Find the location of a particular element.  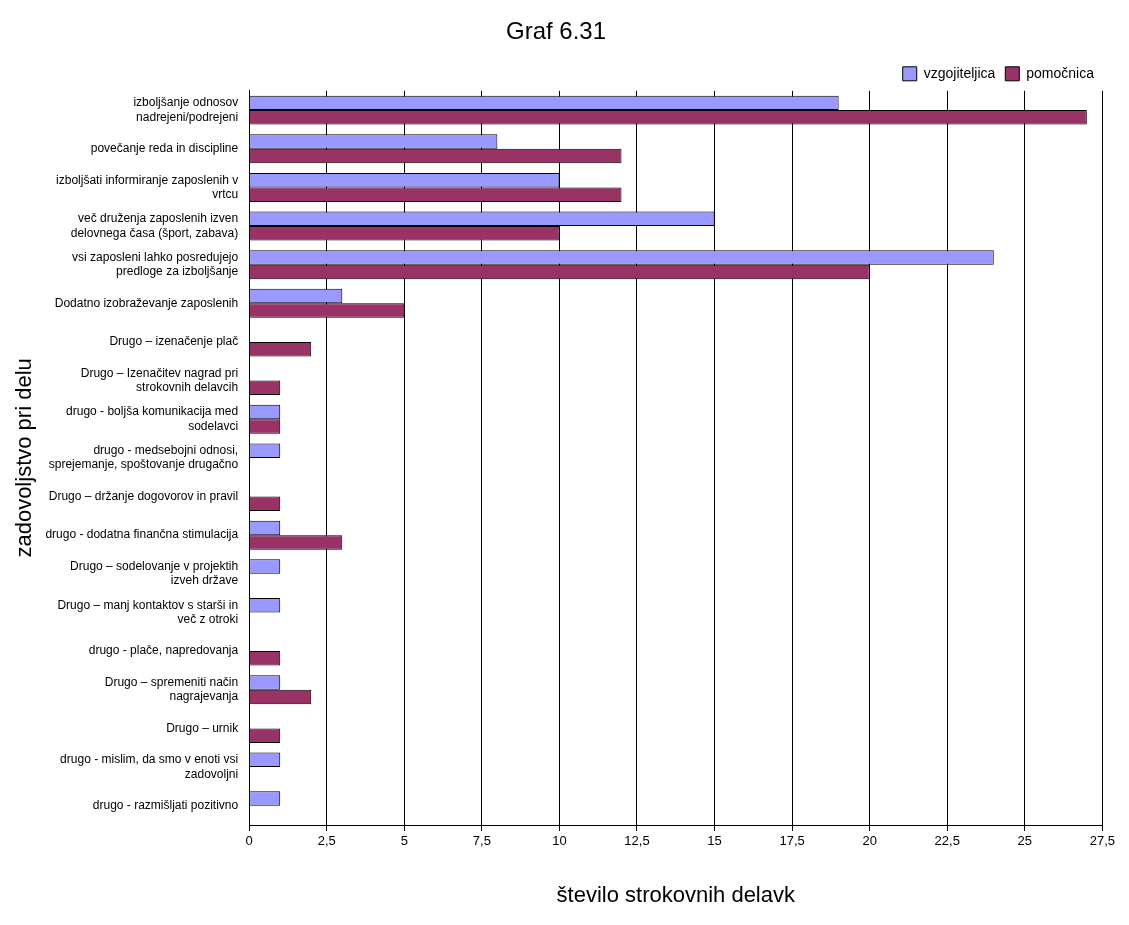

x-tick-label: 10 is located at coordinates (559, 841).